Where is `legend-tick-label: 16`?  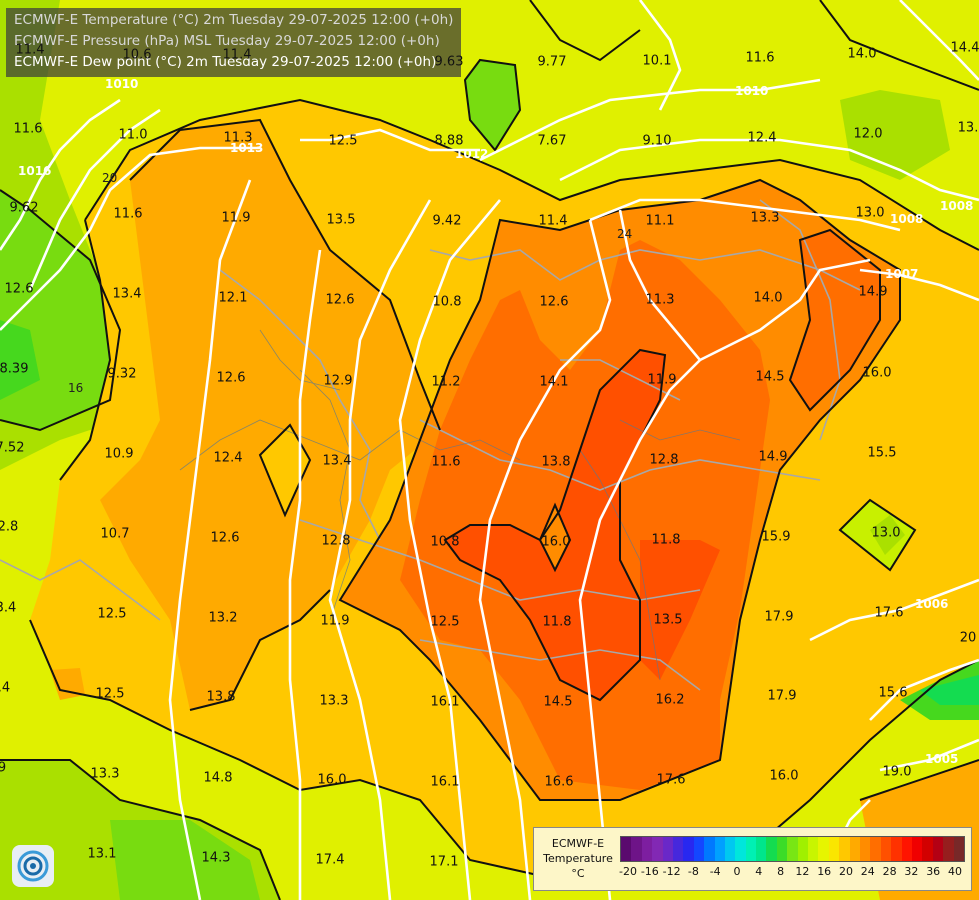 legend-tick-label: 16 is located at coordinates (824, 871).